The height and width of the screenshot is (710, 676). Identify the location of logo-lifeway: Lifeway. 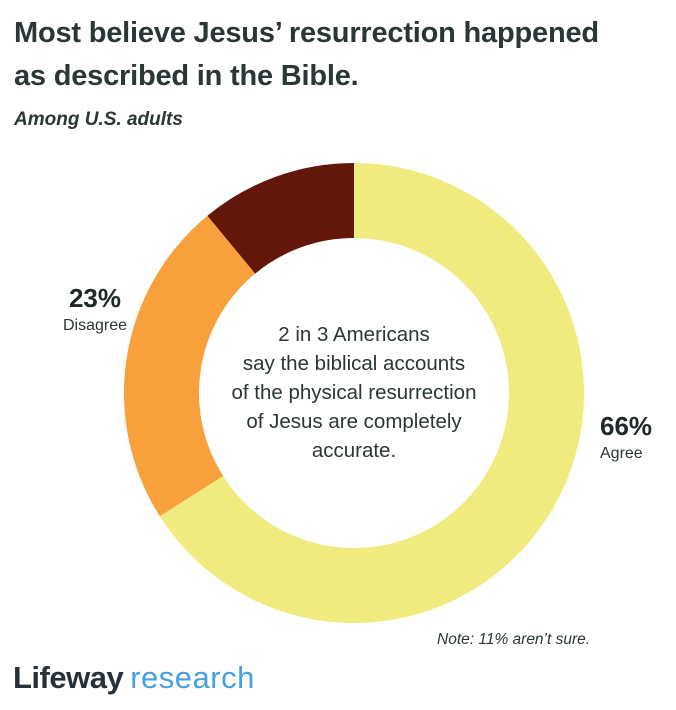
(68, 677).